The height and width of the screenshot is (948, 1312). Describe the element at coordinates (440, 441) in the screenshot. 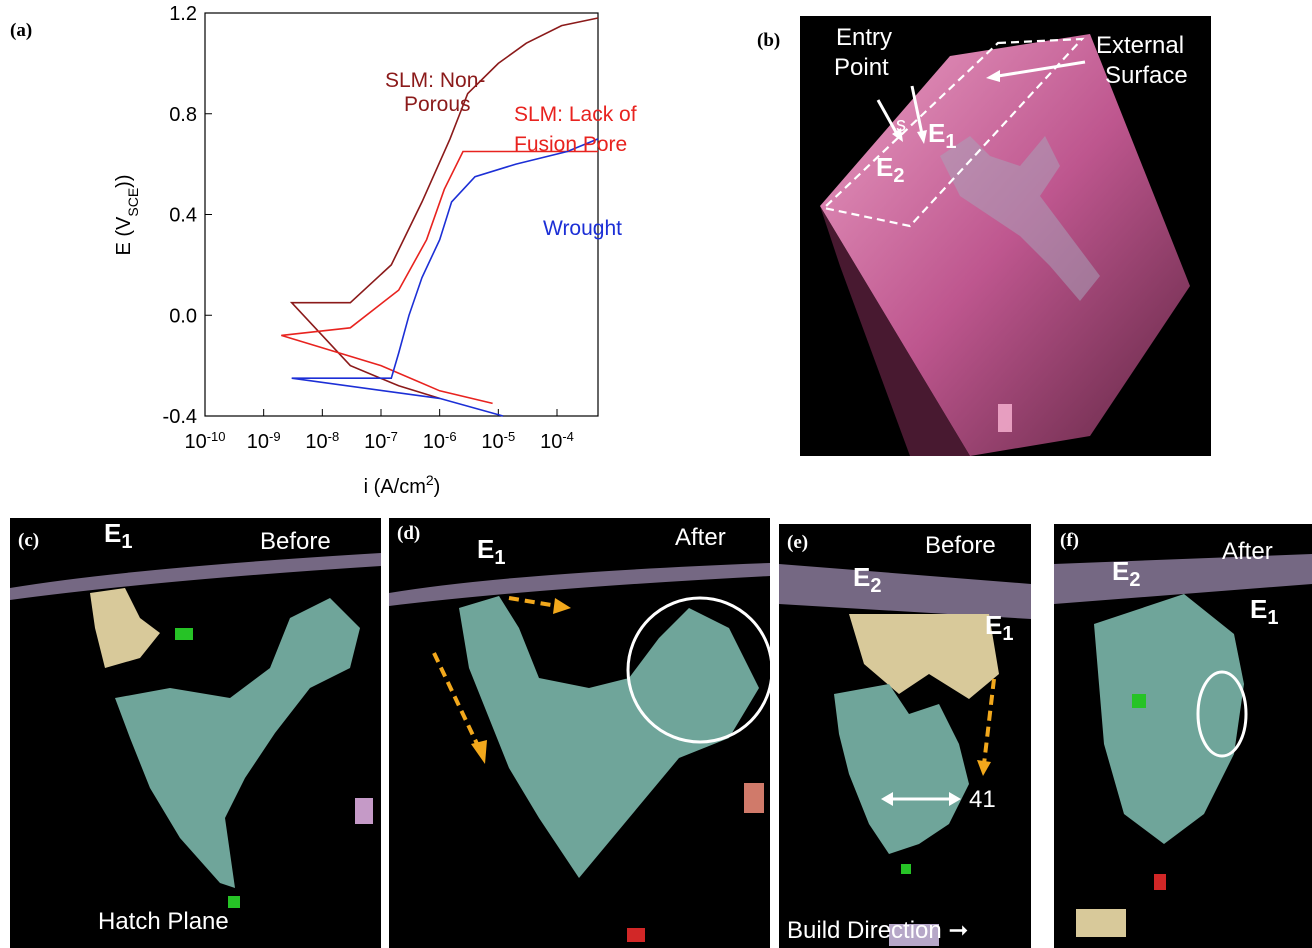

I see `x-tick-label: 10⁻⁶` at that location.